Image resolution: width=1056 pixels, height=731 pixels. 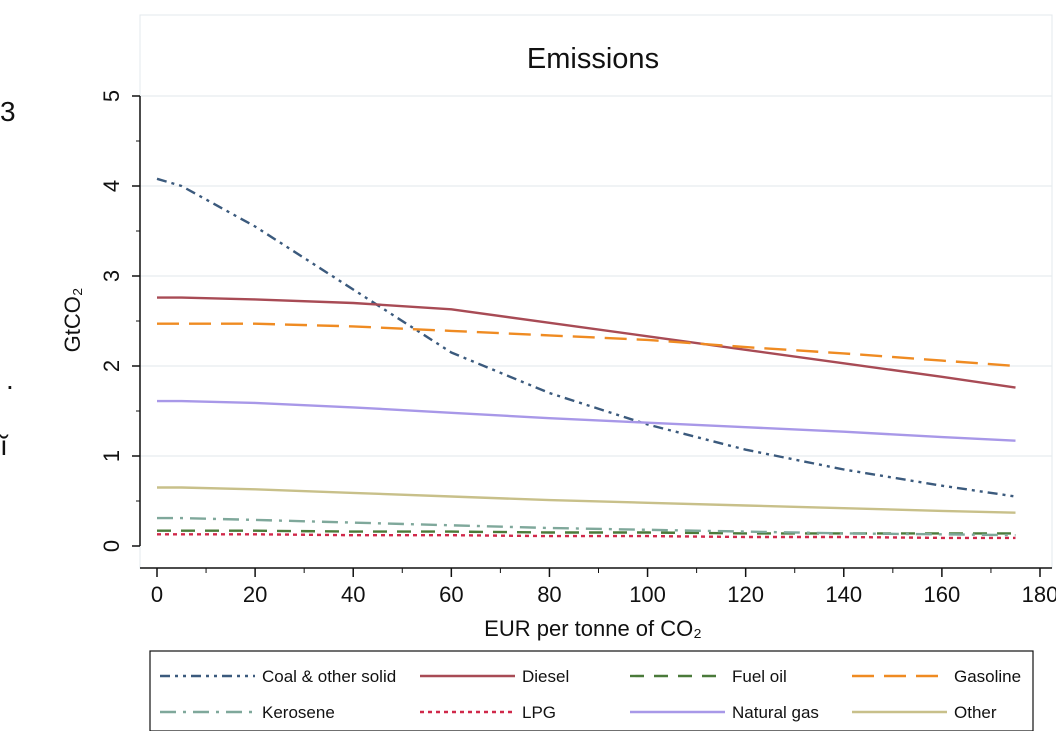 I want to click on x-tick-label-180: 180, so click(x=1039, y=594).